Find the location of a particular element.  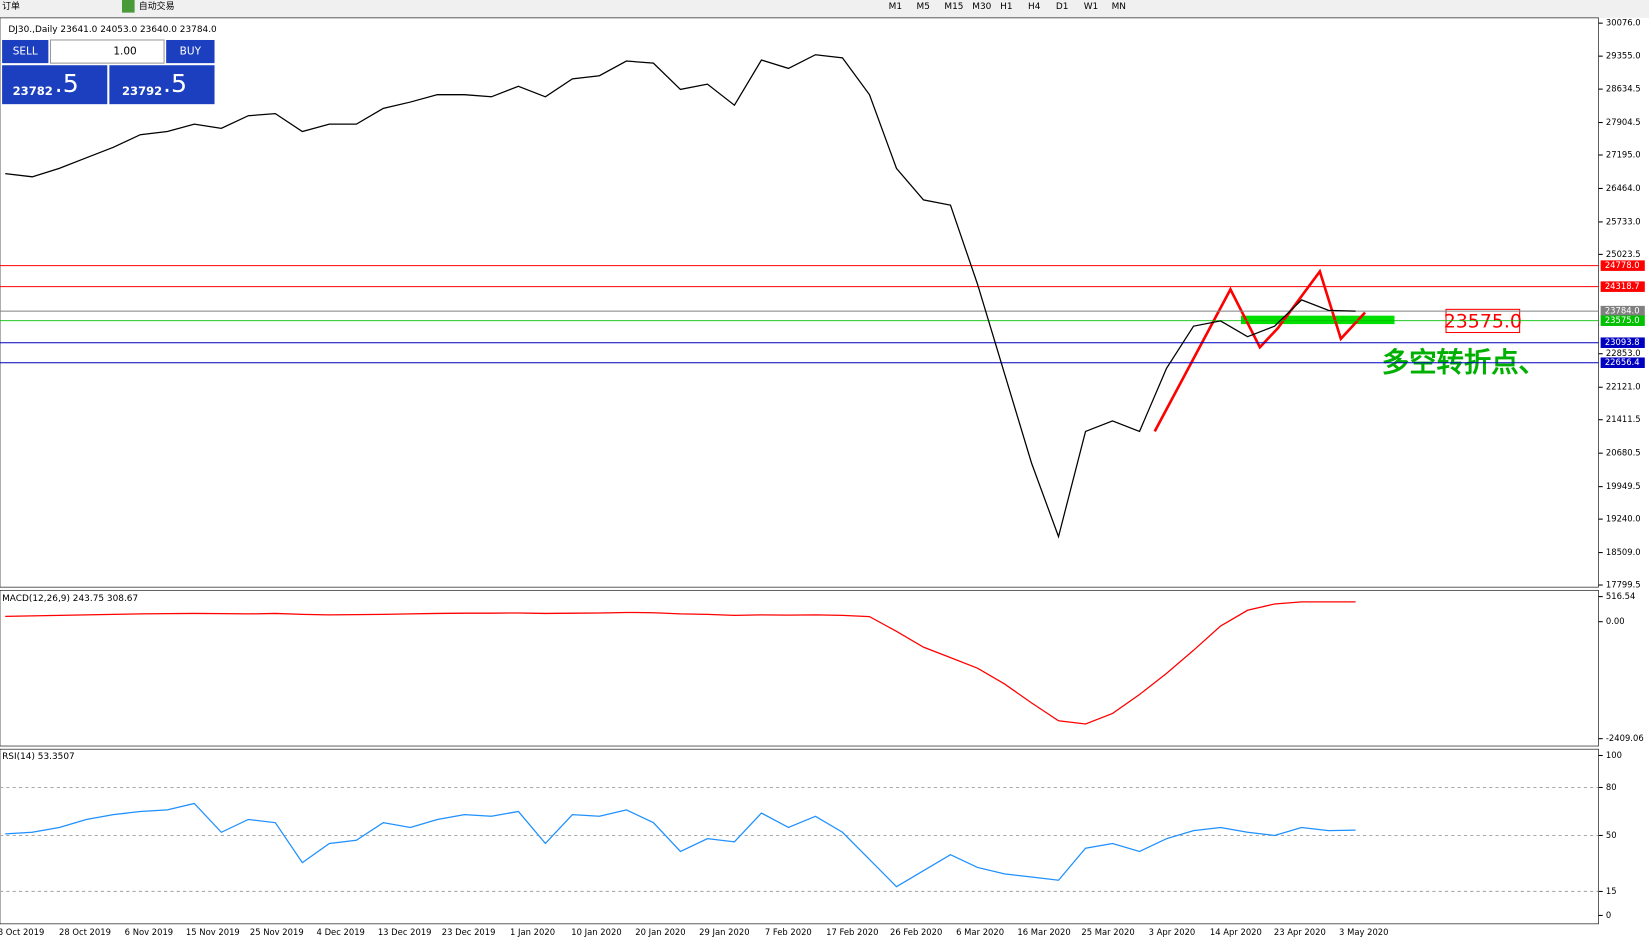

x-tick-label: 14 Apr 2020 is located at coordinates (1236, 932).